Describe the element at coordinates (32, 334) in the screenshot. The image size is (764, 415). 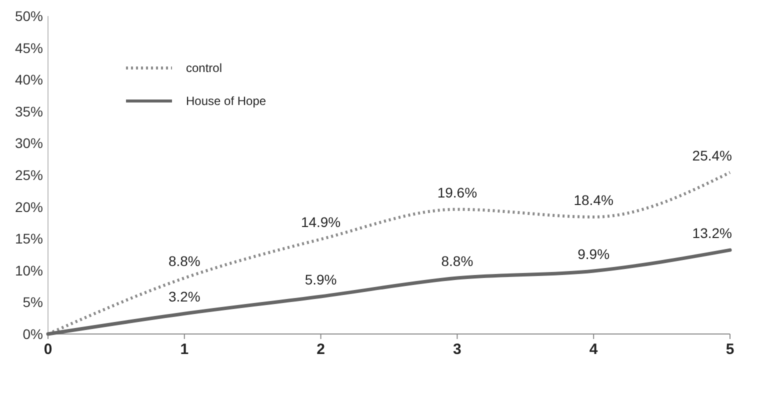
I see `y-tick-label: 0%` at that location.